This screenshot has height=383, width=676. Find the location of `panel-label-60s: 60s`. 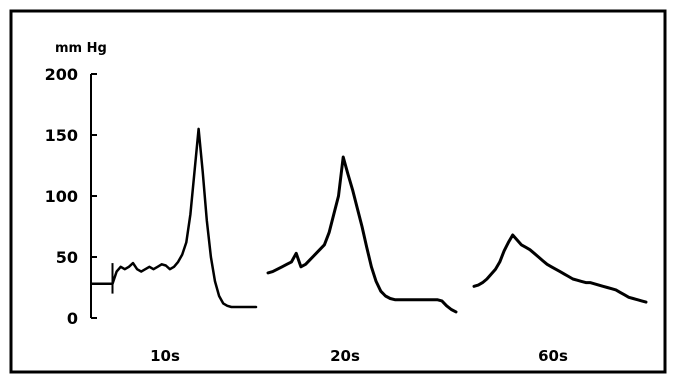

panel-label-60s: 60s is located at coordinates (553, 356).